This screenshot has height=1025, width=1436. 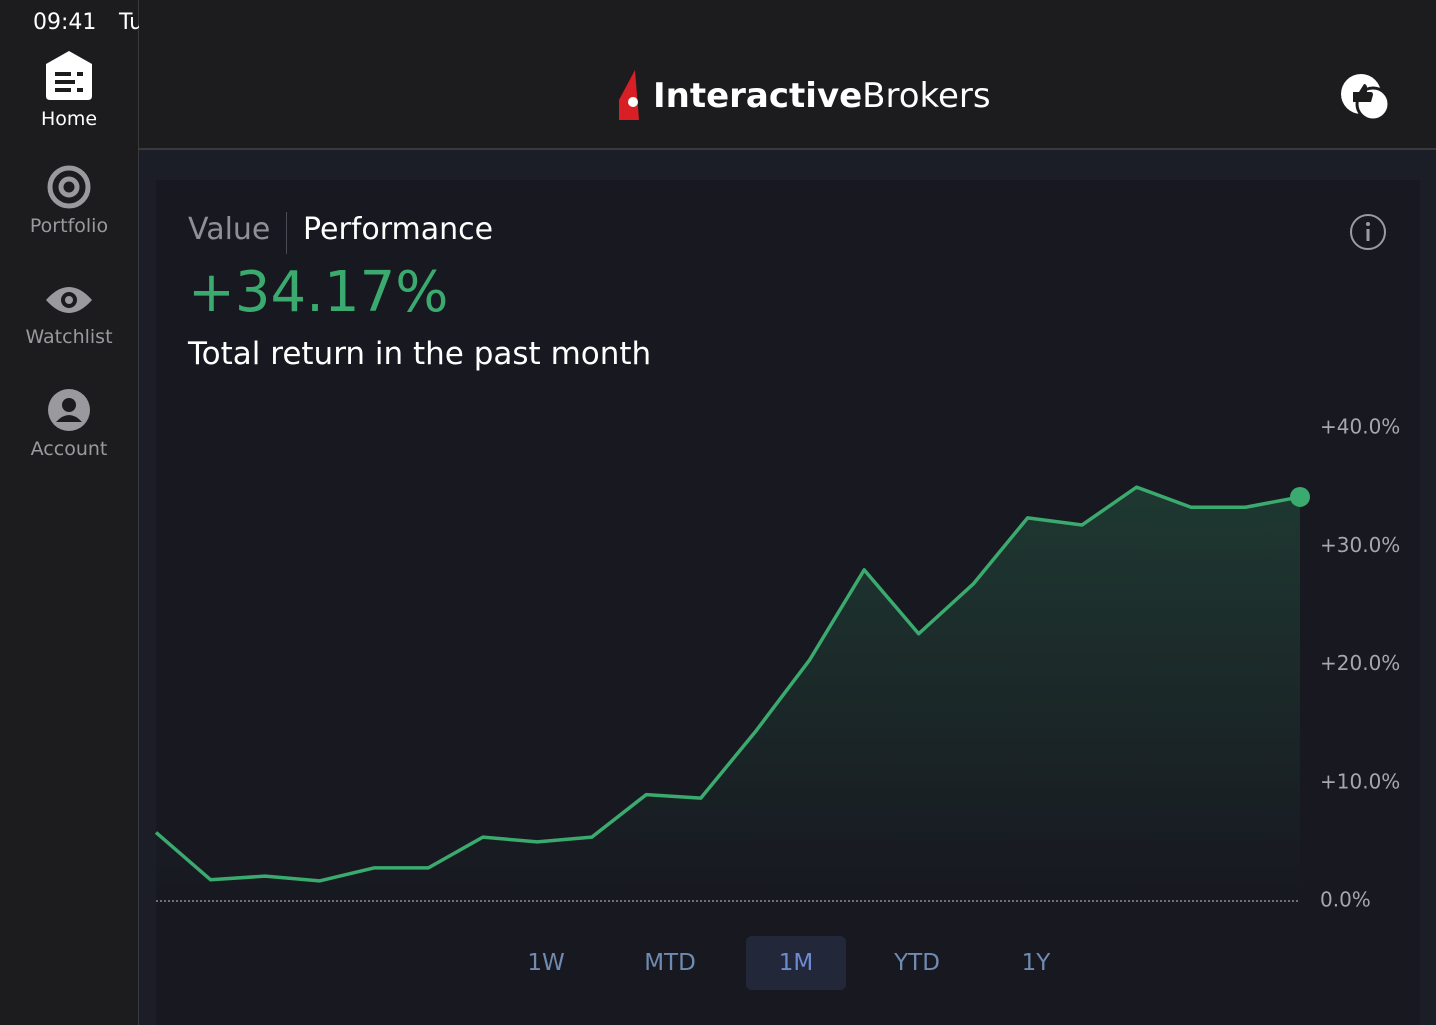 What do you see at coordinates (1036, 963) in the screenshot?
I see `range-option: 1Y` at bounding box center [1036, 963].